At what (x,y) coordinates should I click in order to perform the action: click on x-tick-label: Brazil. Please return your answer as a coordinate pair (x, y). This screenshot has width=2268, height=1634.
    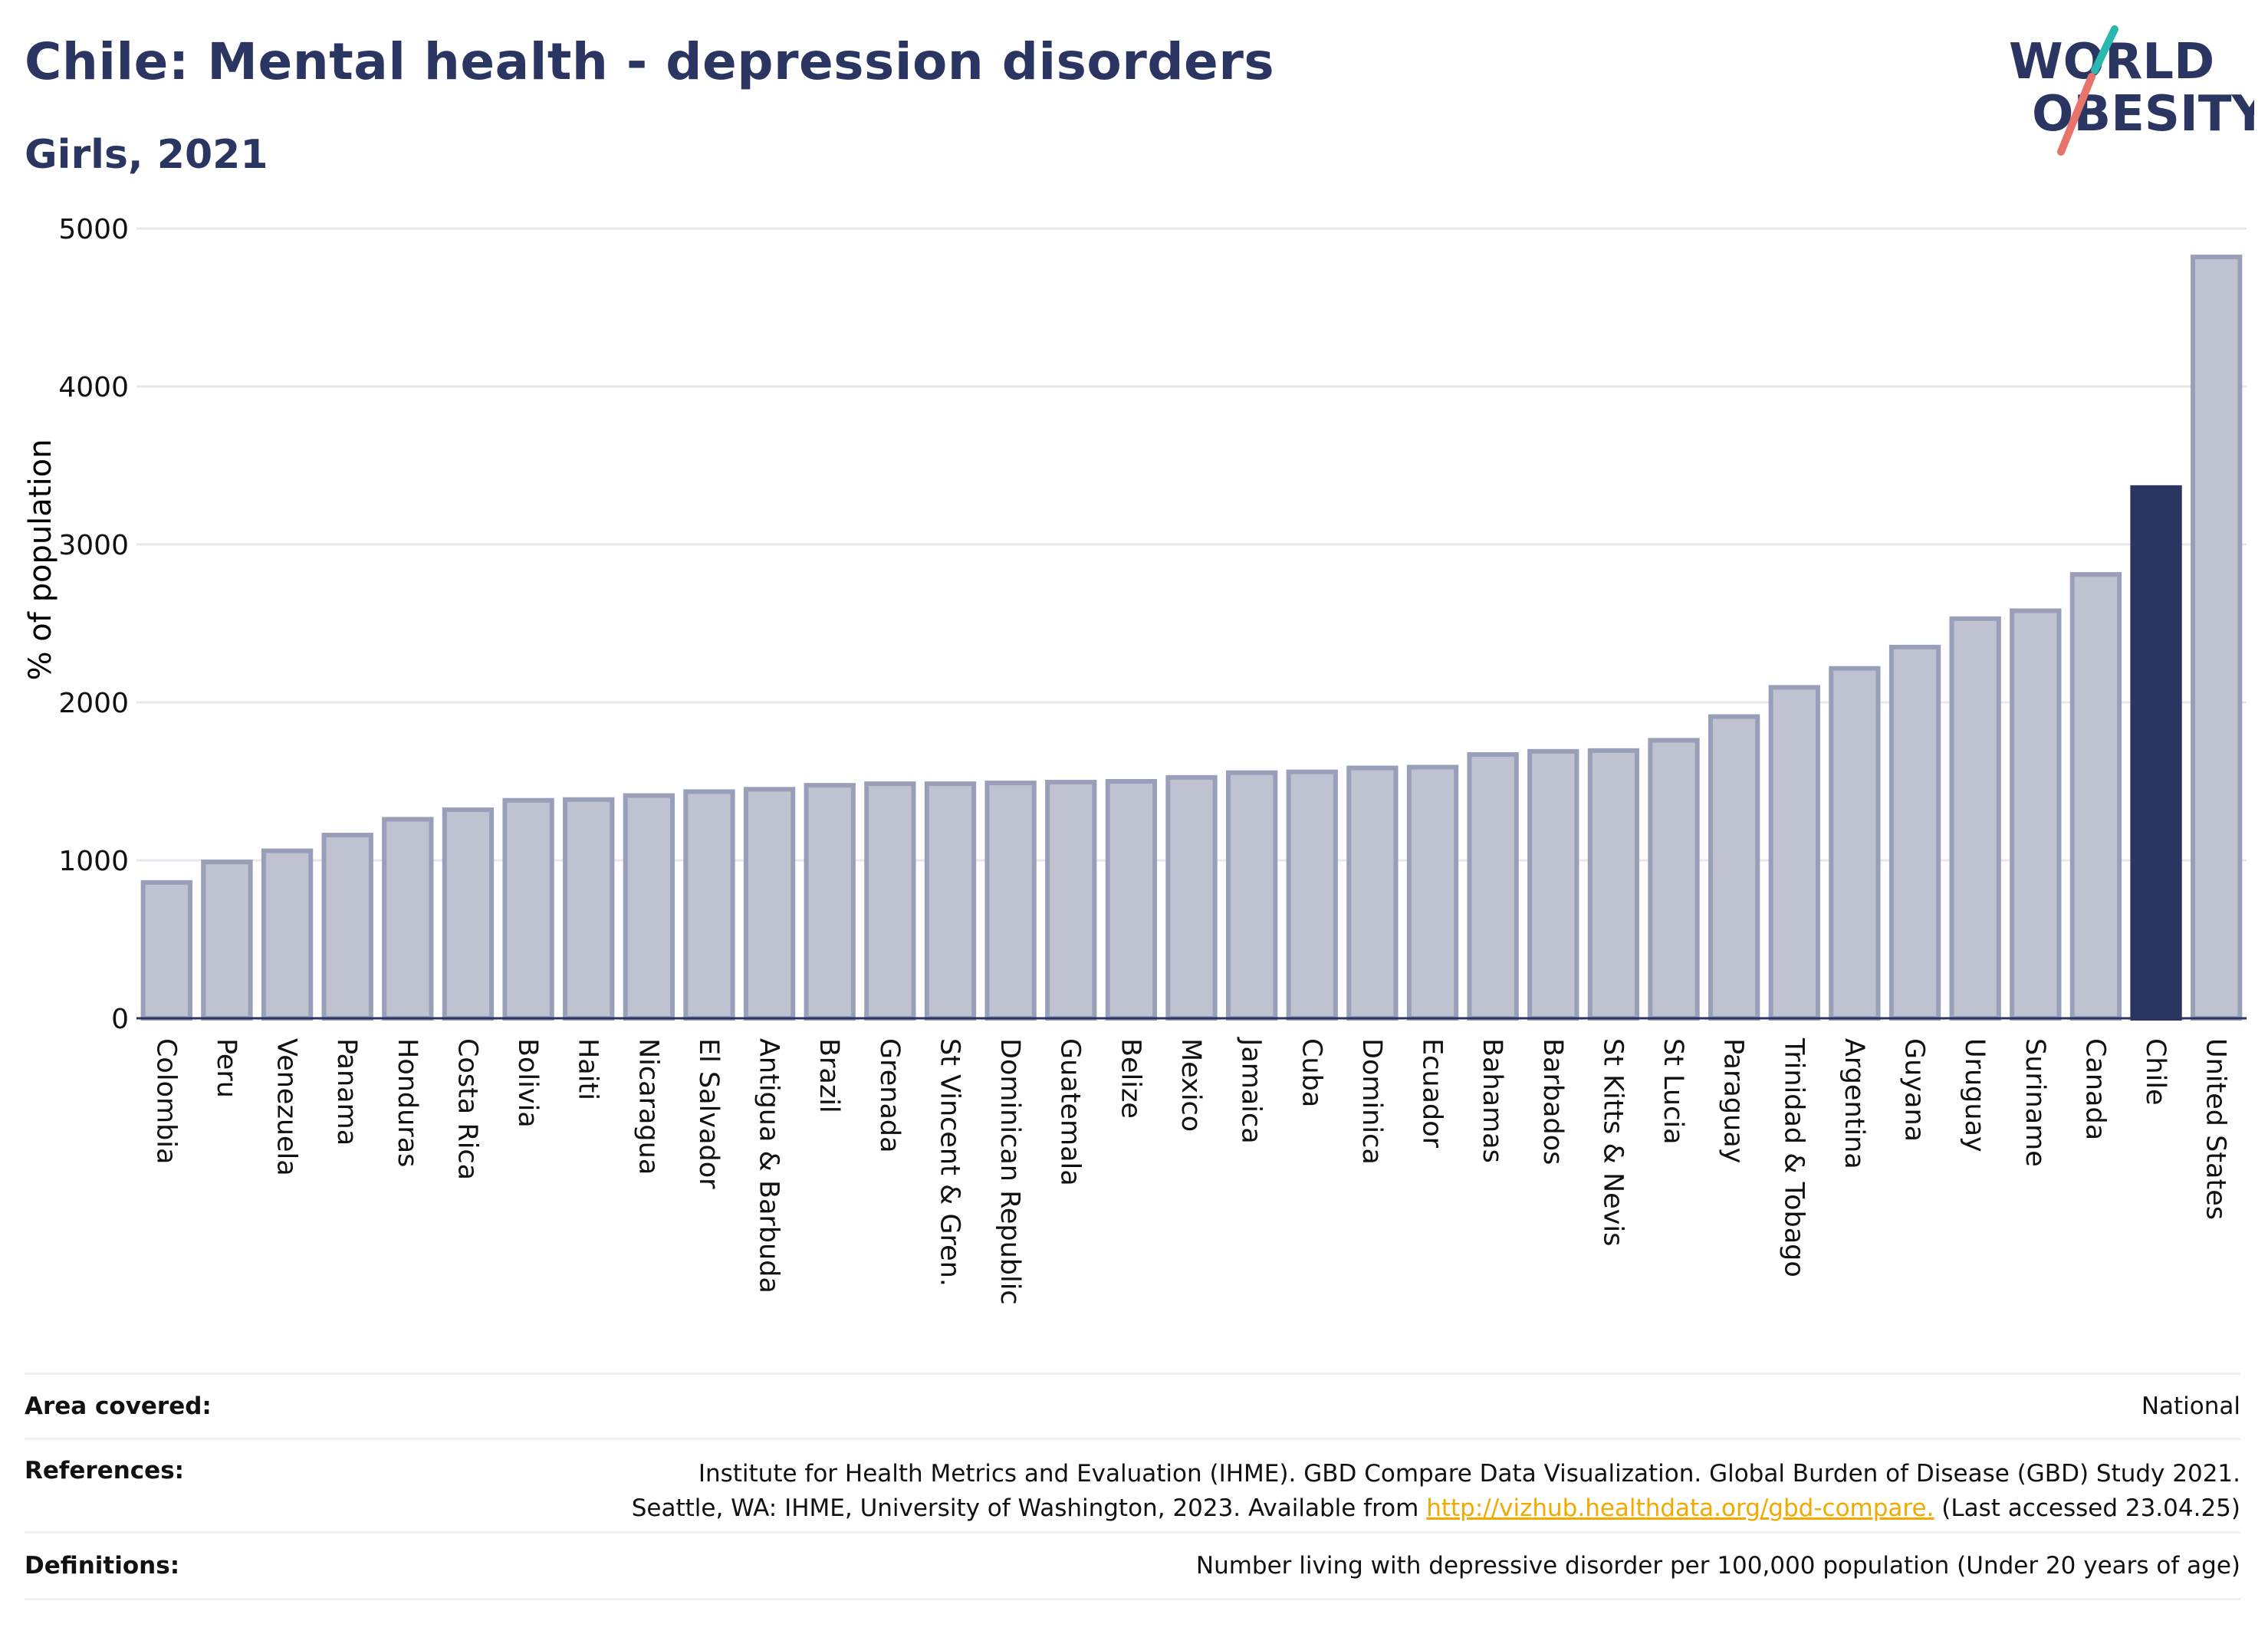
    Looking at the image, I should click on (829, 1076).